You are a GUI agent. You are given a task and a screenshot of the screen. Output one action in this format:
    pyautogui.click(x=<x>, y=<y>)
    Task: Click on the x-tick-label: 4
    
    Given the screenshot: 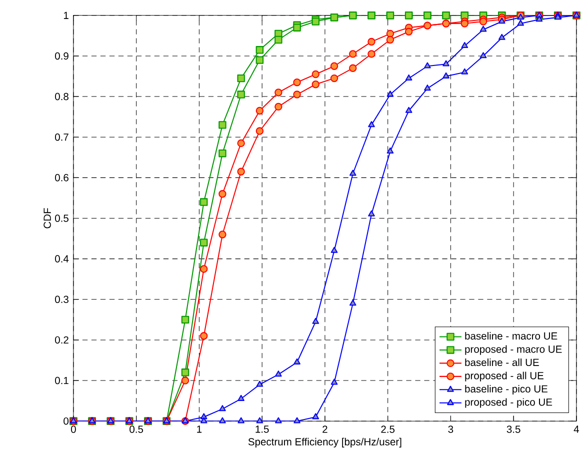 What is the action you would take?
    pyautogui.click(x=577, y=429)
    